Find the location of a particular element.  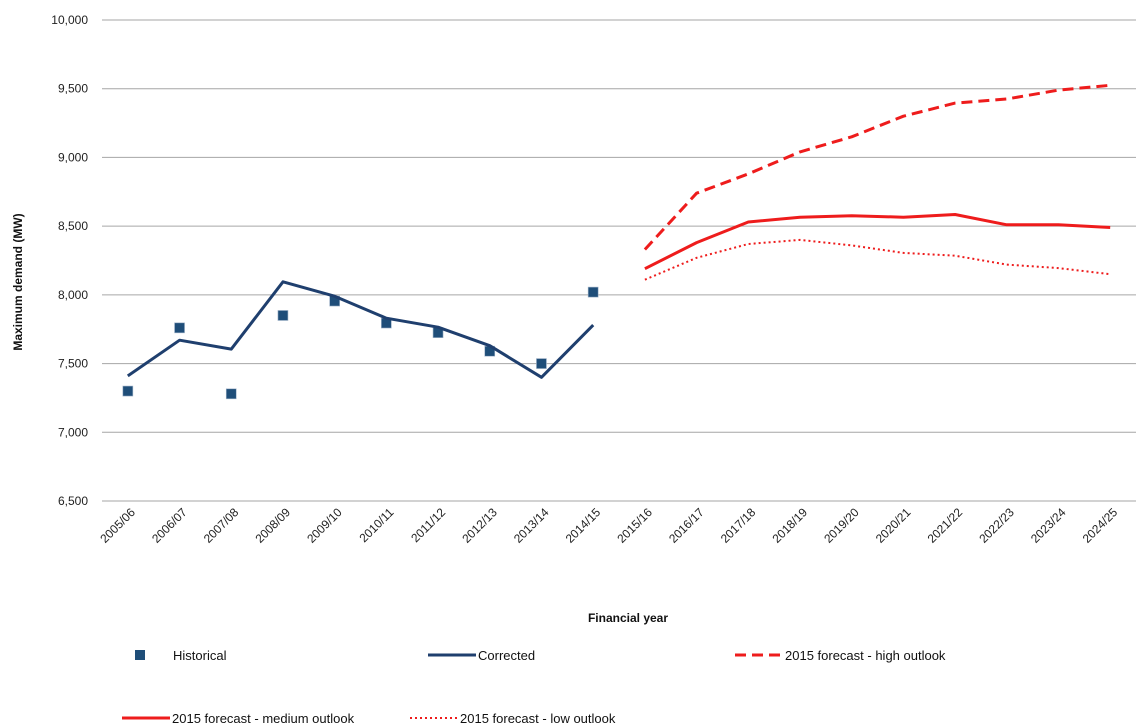

x-tick-label: 2022/23 is located at coordinates (996, 525).